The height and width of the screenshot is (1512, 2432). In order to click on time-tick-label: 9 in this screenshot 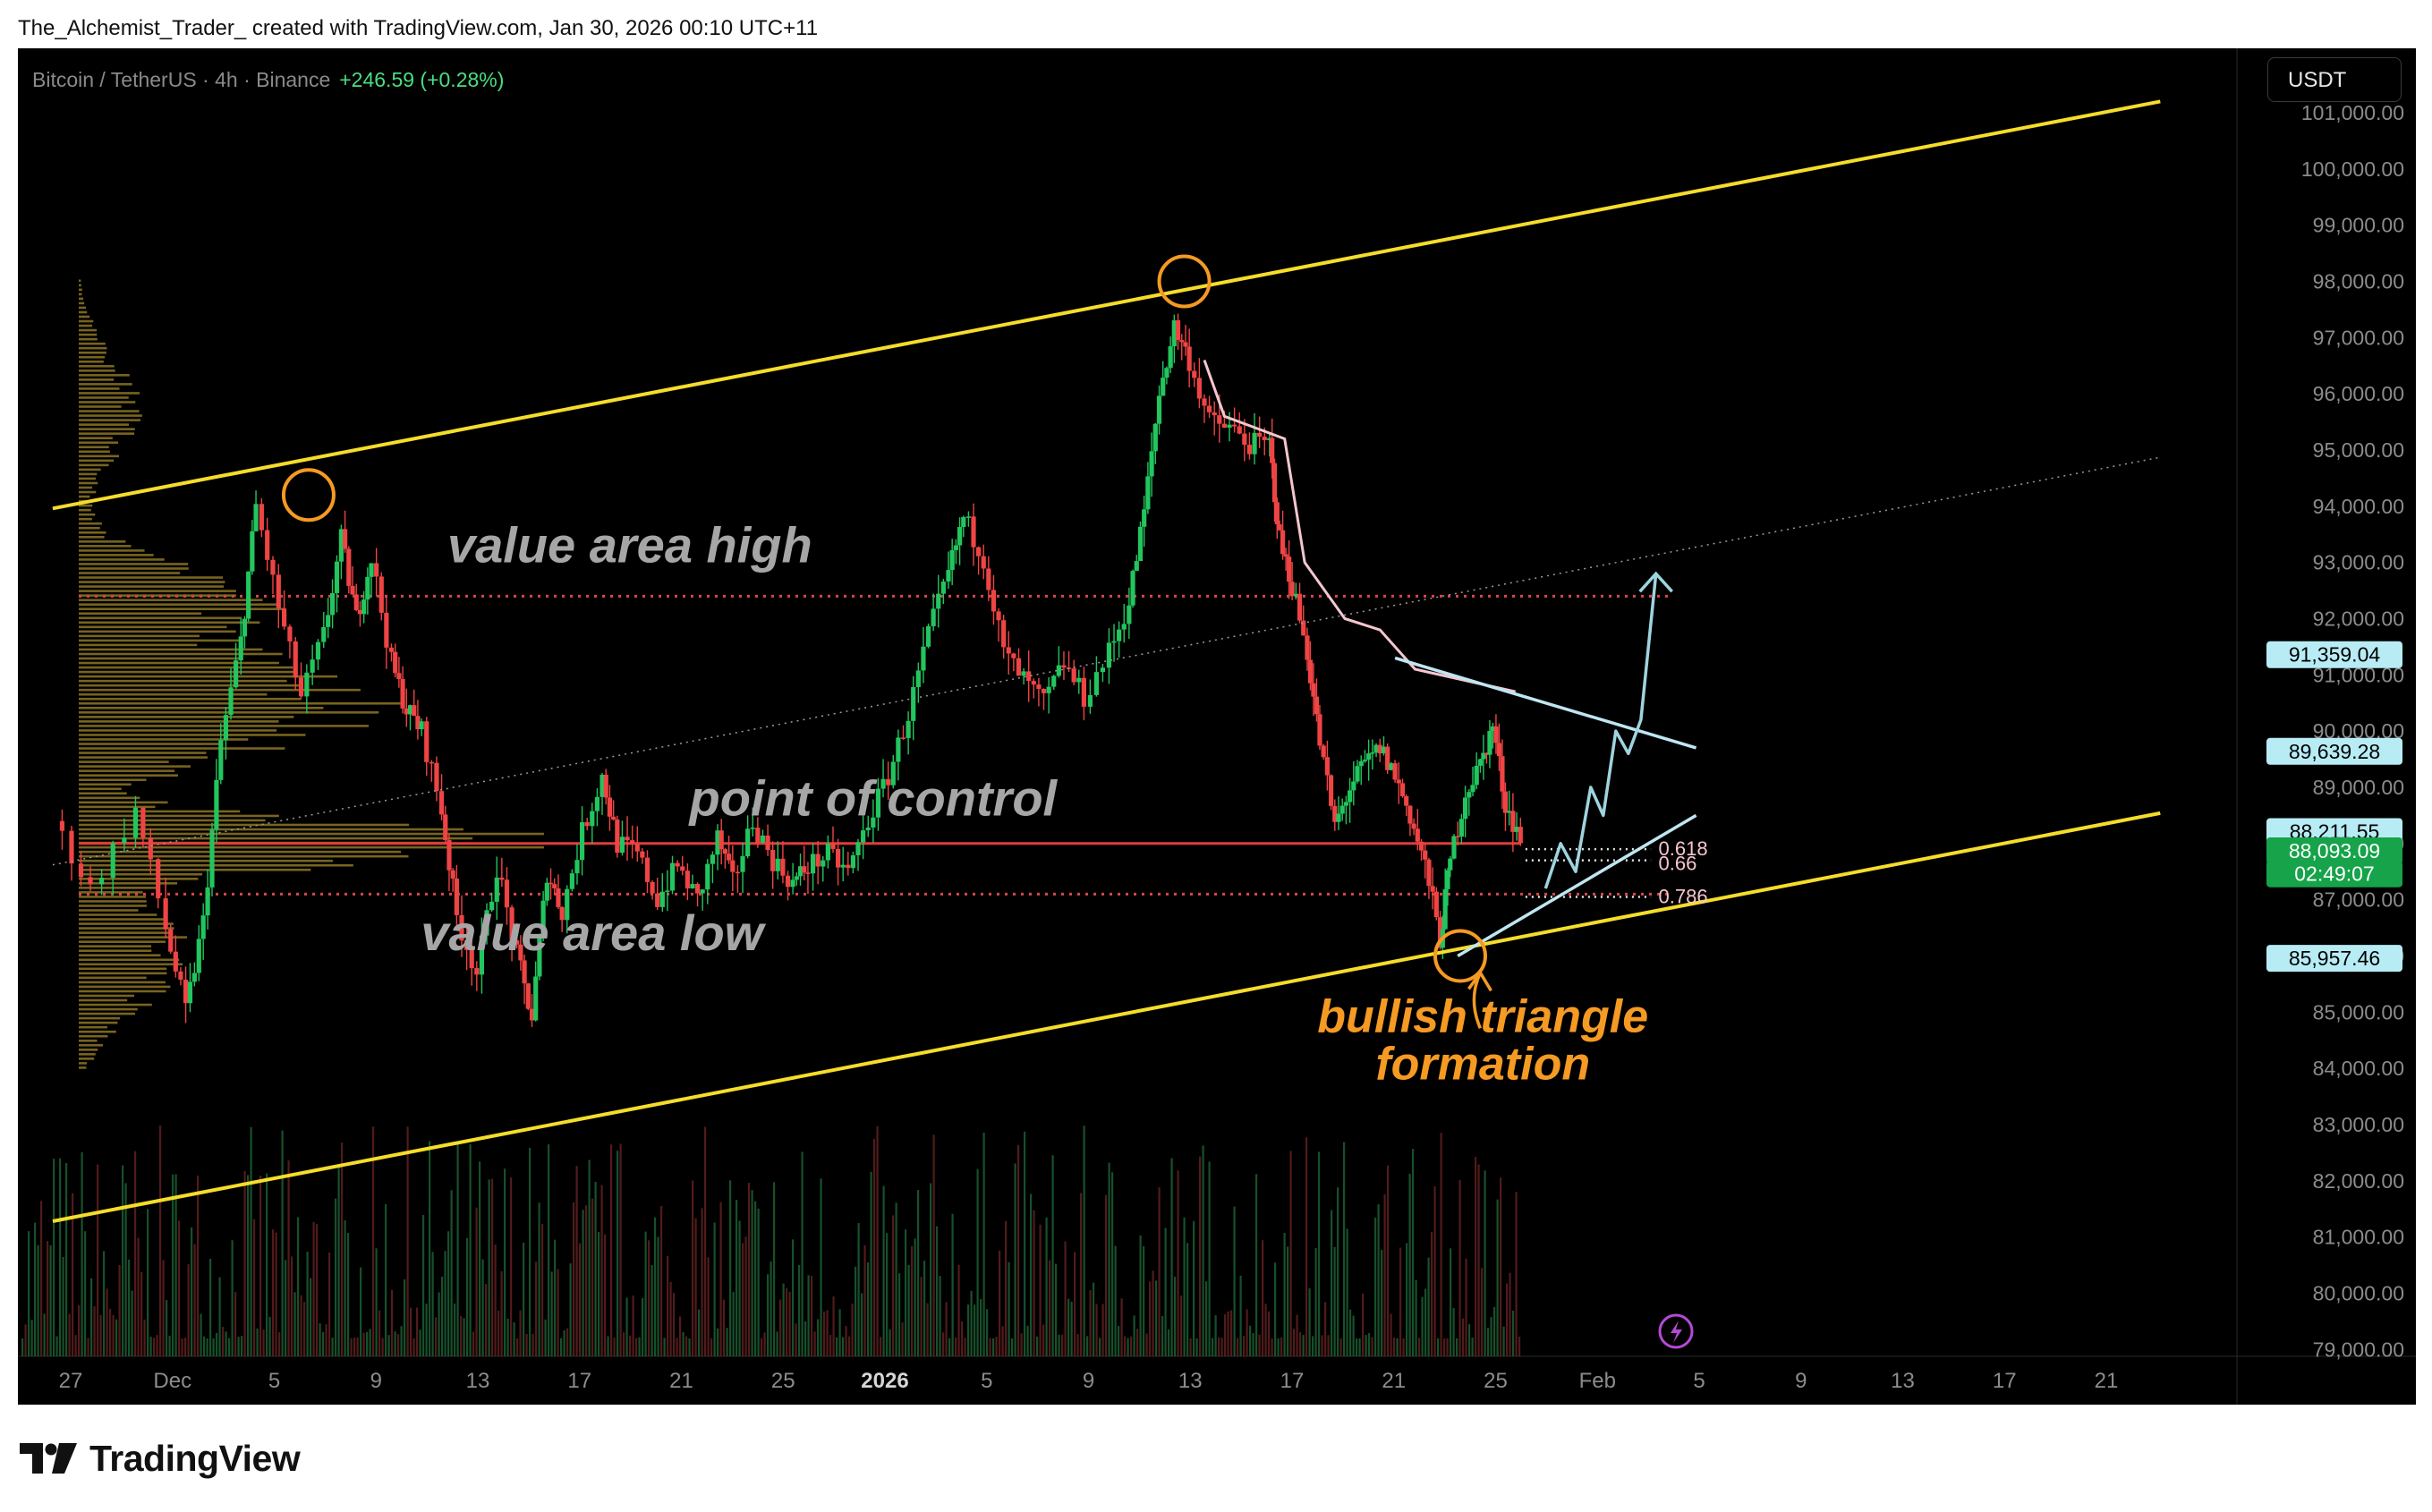, I will do `click(1801, 1381)`.